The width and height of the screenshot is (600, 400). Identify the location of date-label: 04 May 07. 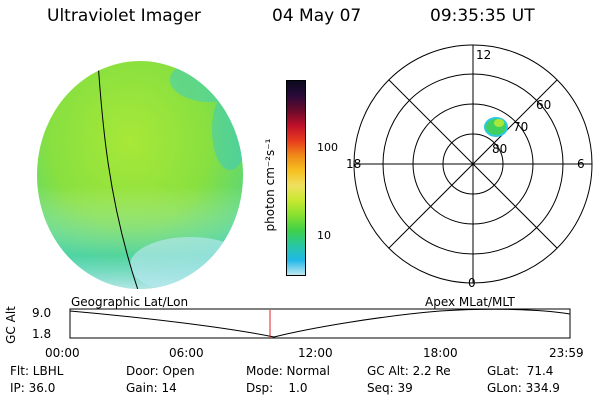
(317, 16).